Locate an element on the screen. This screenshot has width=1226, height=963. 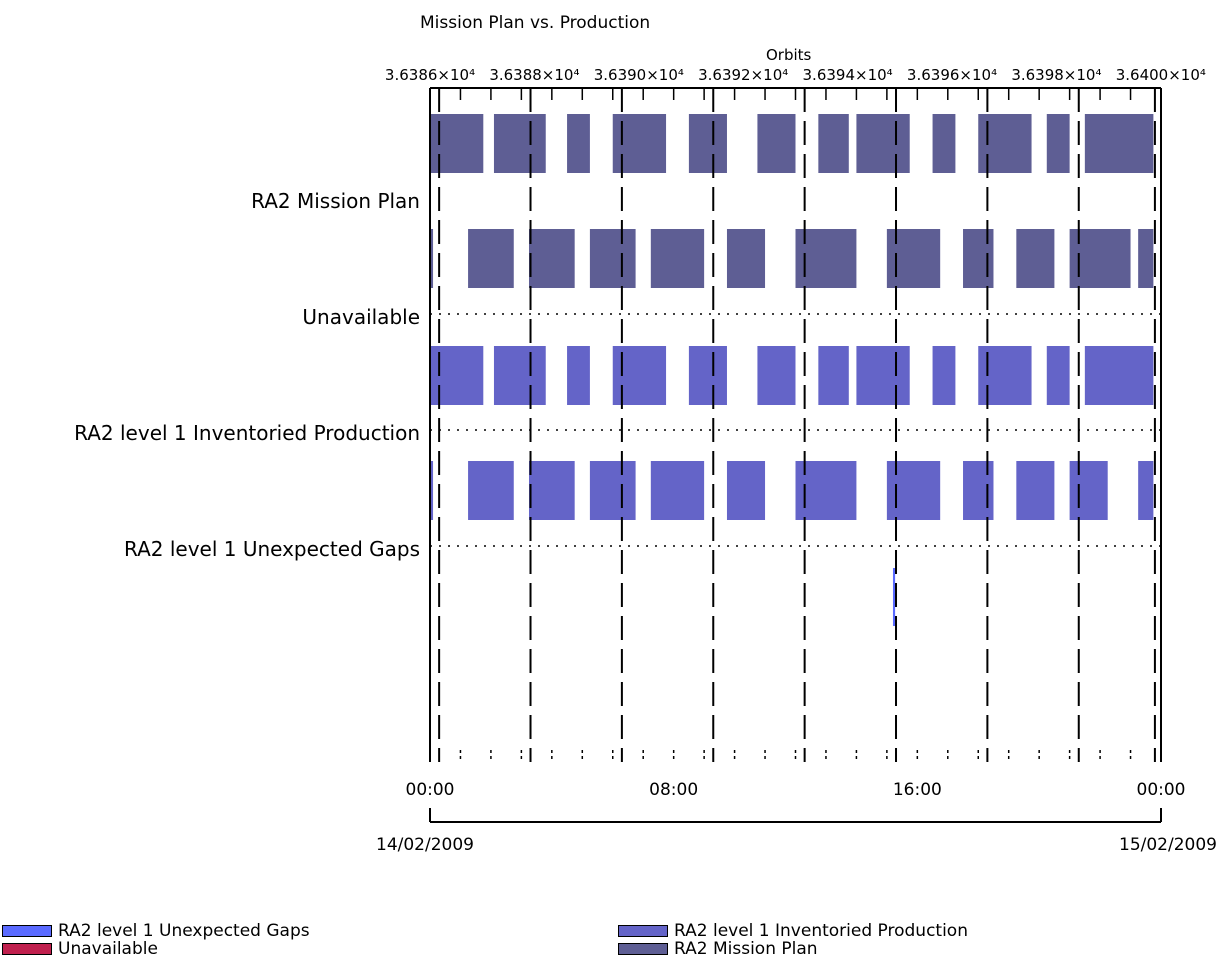
date-label-start: 14/02/2009 is located at coordinates (425, 845).